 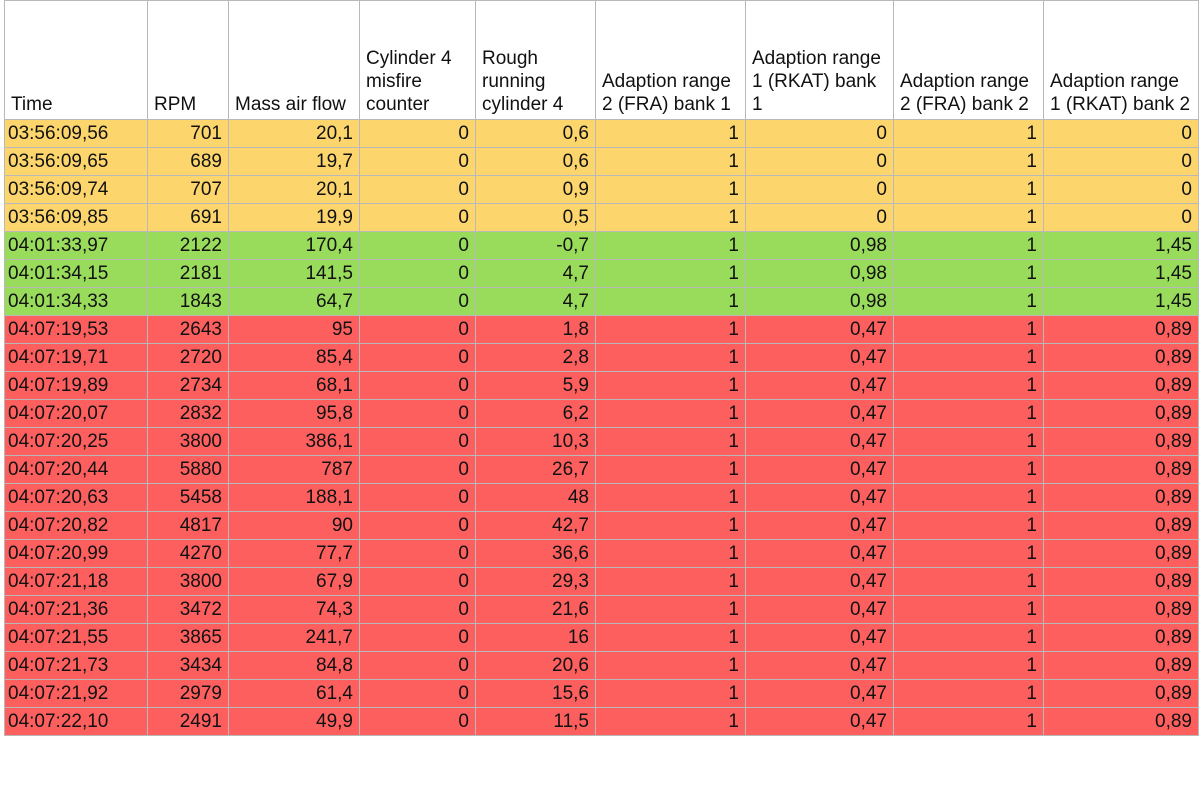 What do you see at coordinates (968, 60) in the screenshot?
I see `column-header: Adaption range 2 (FRA) bank 2` at bounding box center [968, 60].